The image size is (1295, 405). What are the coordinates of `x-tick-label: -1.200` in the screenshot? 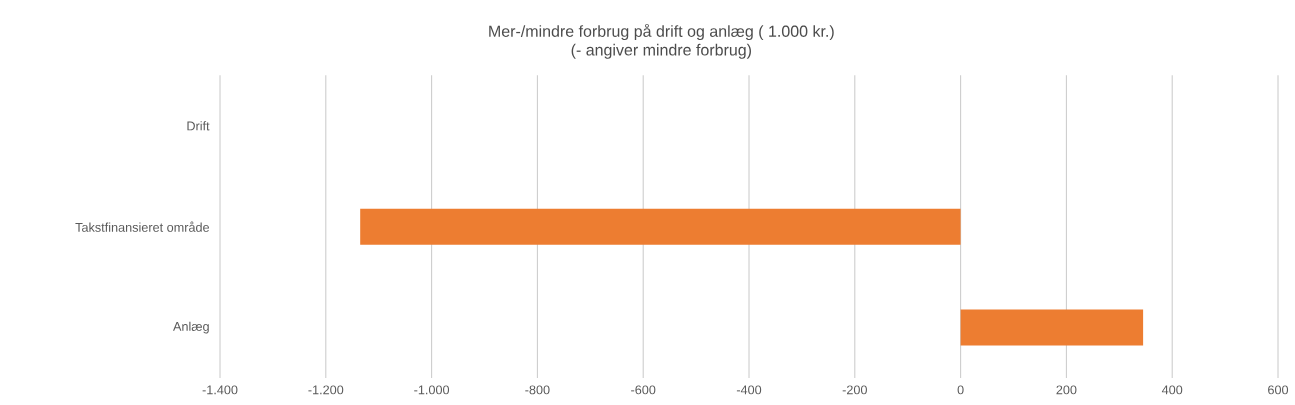 It's located at (326, 390).